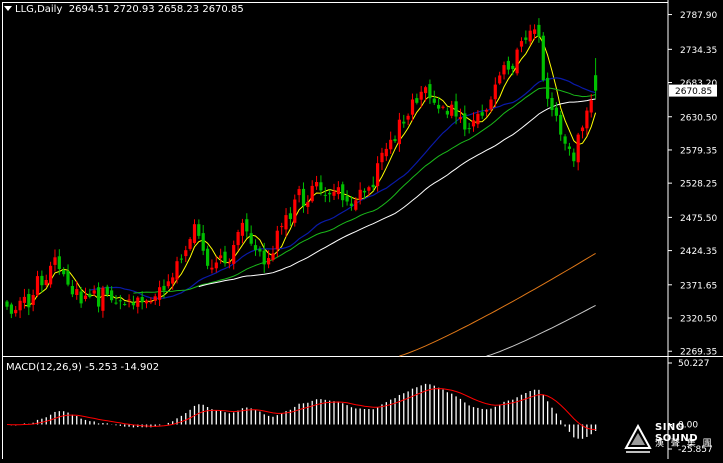 This screenshot has width=723, height=463. Describe the element at coordinates (694, 364) in the screenshot. I see `macd-tick-label: 50.227` at that location.